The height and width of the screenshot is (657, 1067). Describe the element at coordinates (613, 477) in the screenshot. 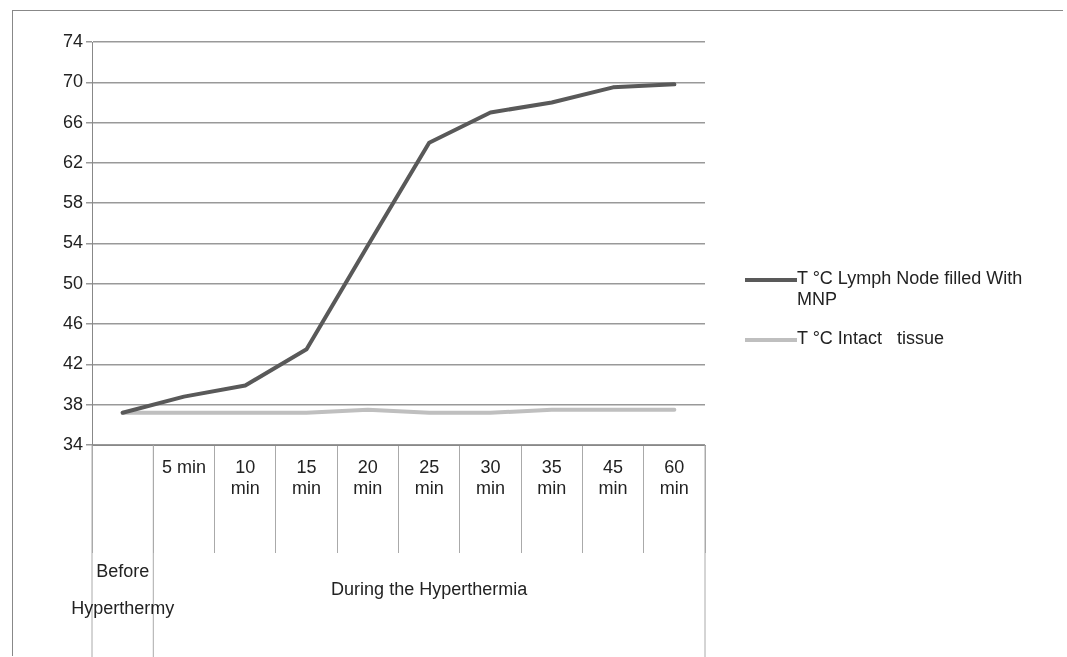

I see `x-tick-label: 45 min` at that location.